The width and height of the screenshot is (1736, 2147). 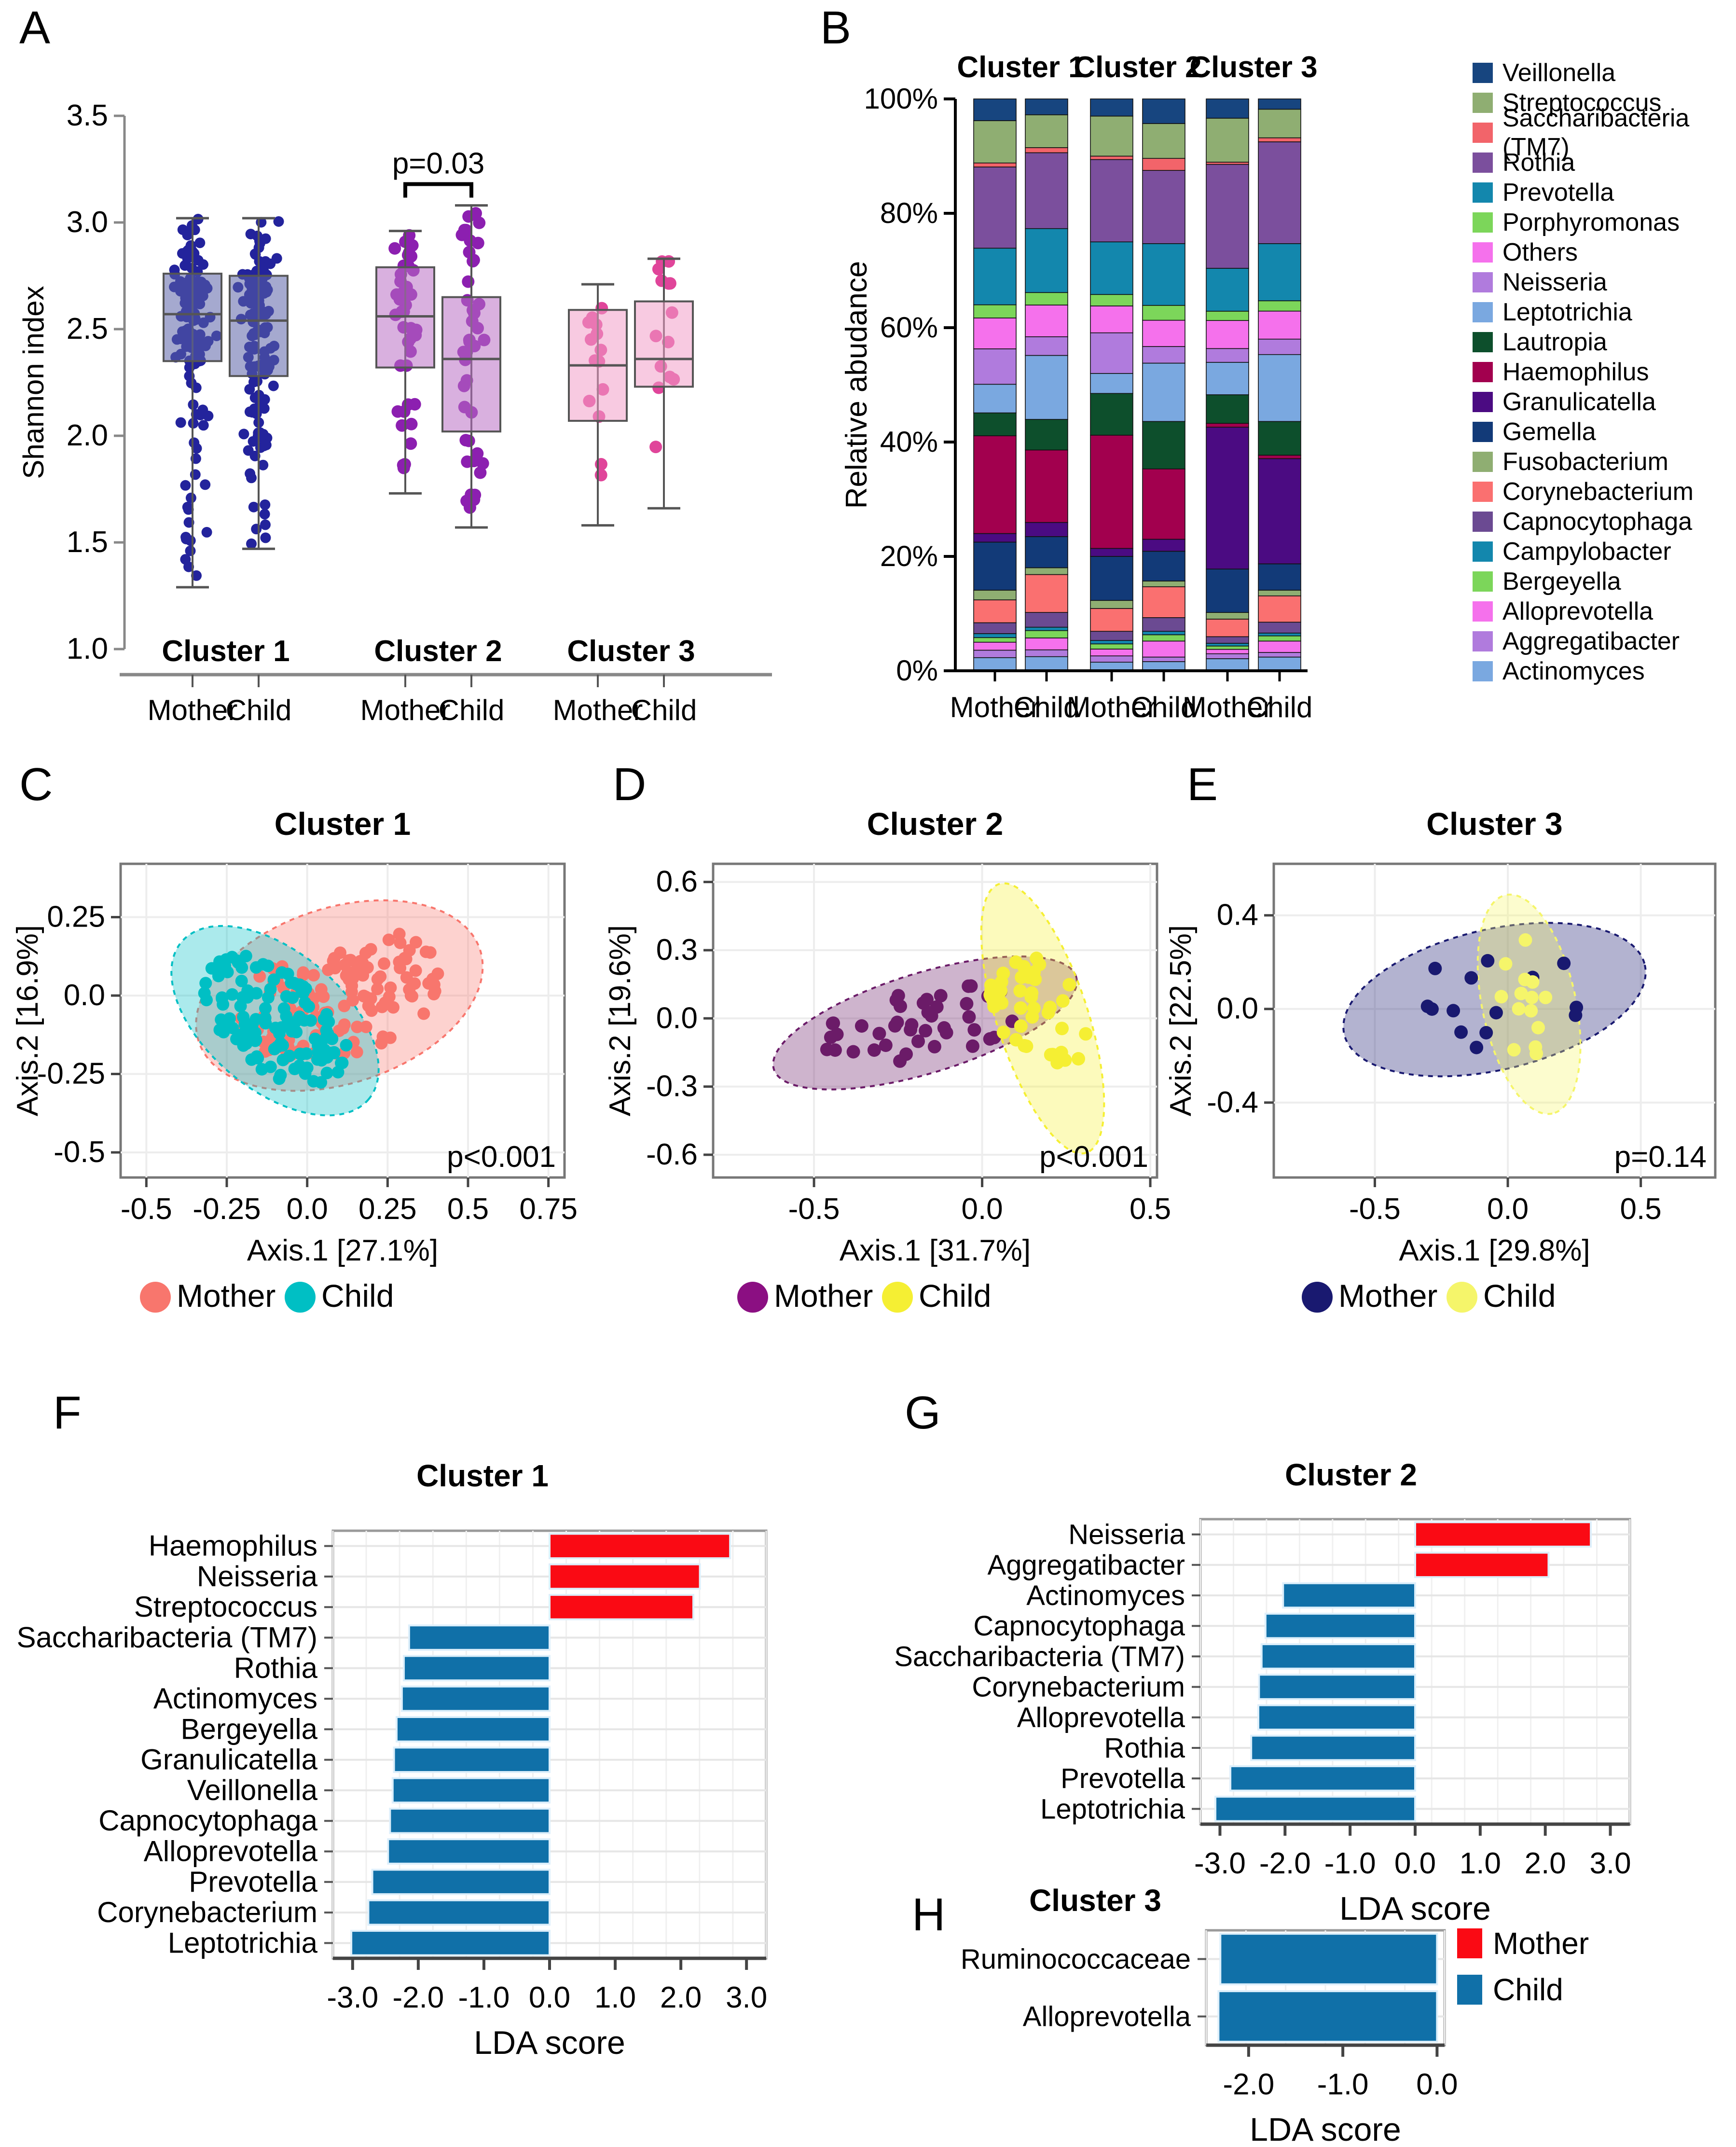 I want to click on x-axis-label: Axis.1 [31.7%], so click(x=936, y=1250).